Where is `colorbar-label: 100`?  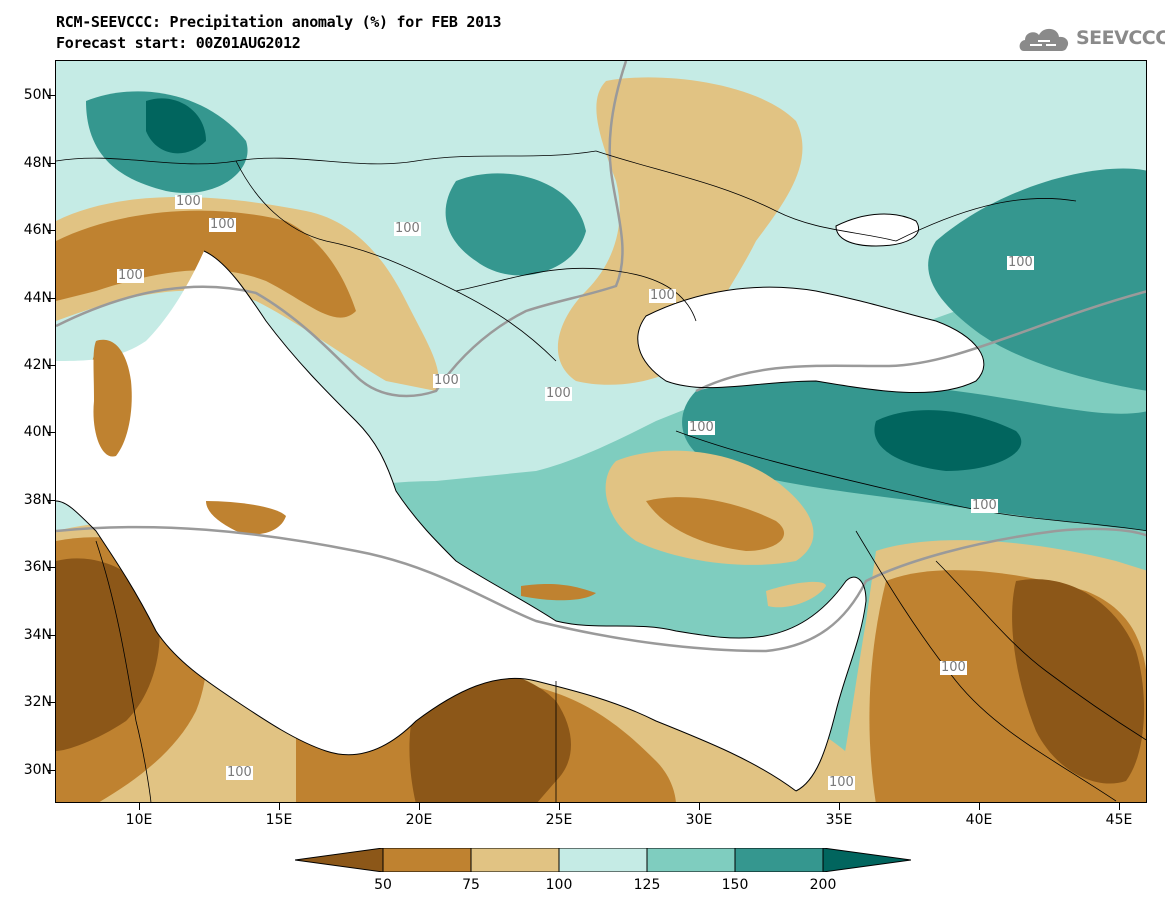
colorbar-label: 100 is located at coordinates (559, 885).